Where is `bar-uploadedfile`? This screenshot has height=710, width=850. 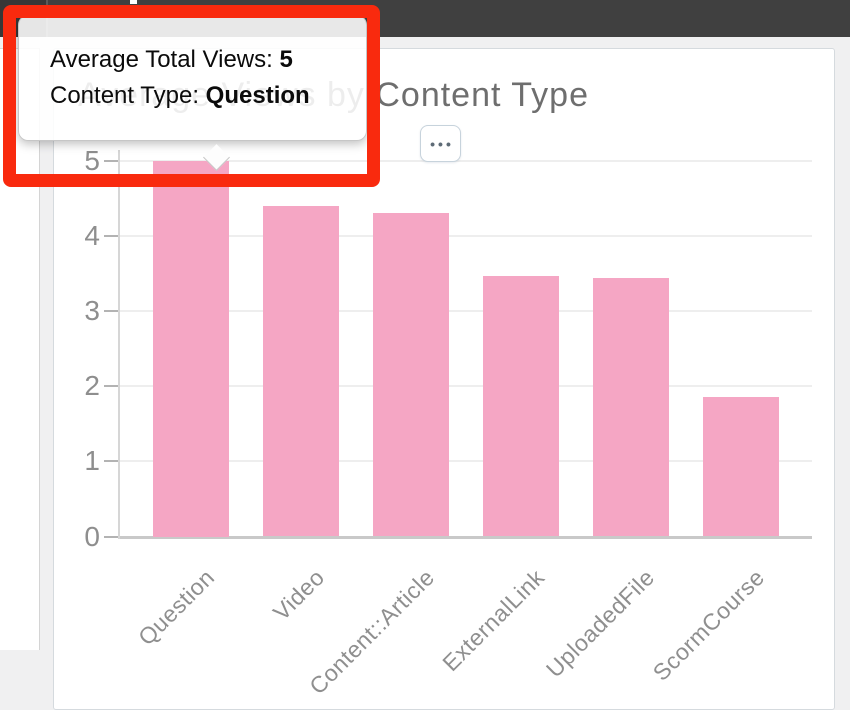 bar-uploadedfile is located at coordinates (631, 407).